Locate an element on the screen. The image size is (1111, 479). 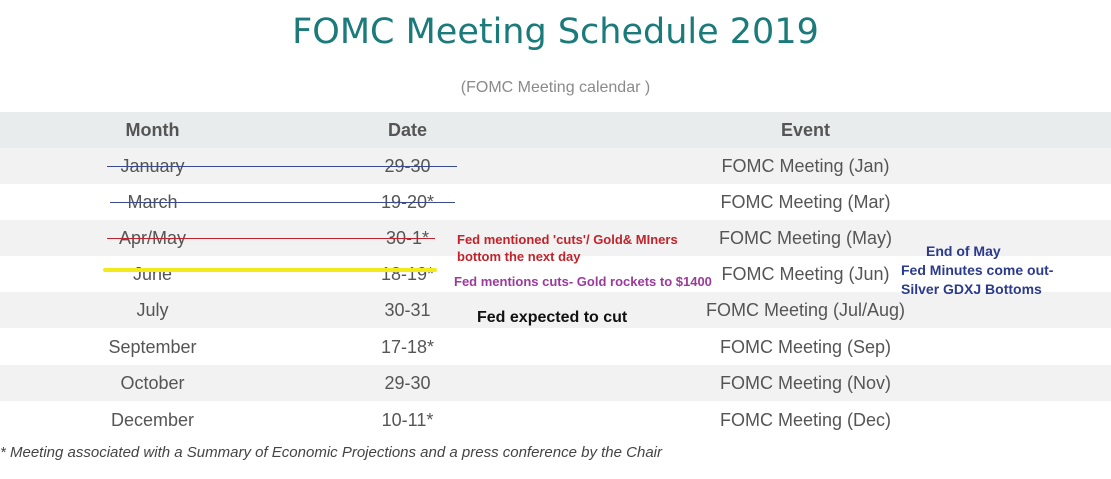
row-event: FOMC Meeting (Jul/Aug) is located at coordinates (805, 310).